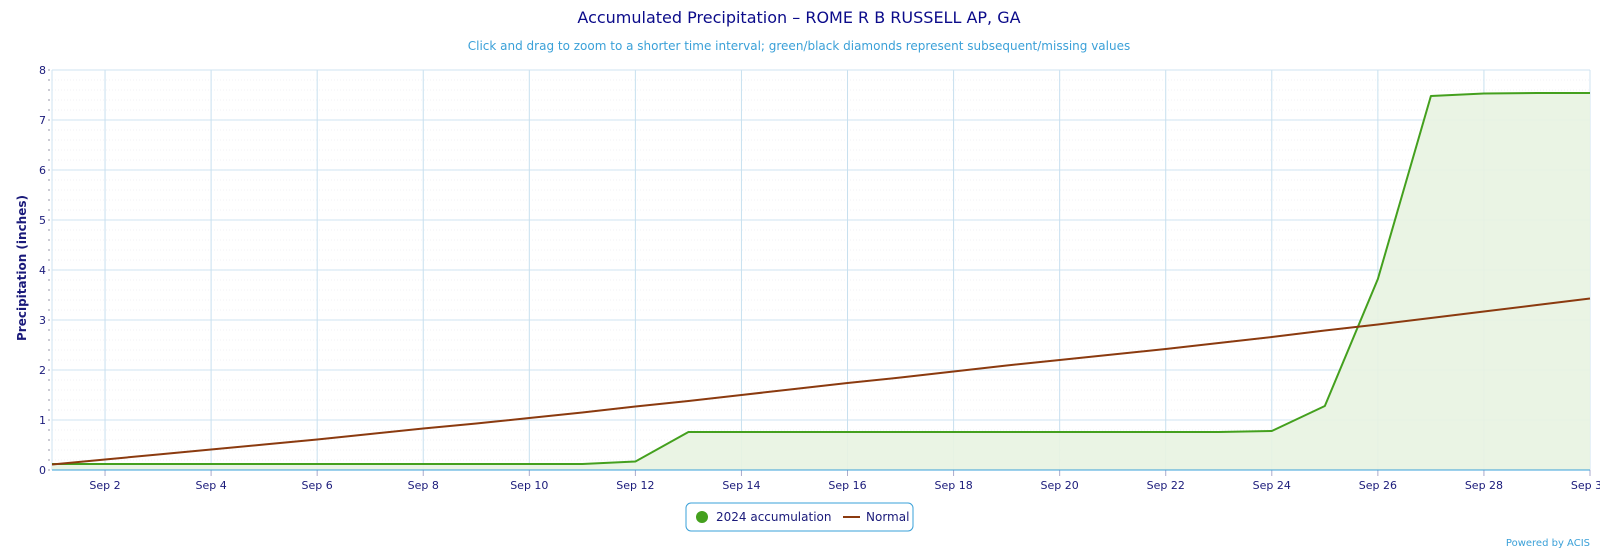  What do you see at coordinates (1166, 485) in the screenshot?
I see `x-tick-label: Sep 22` at bounding box center [1166, 485].